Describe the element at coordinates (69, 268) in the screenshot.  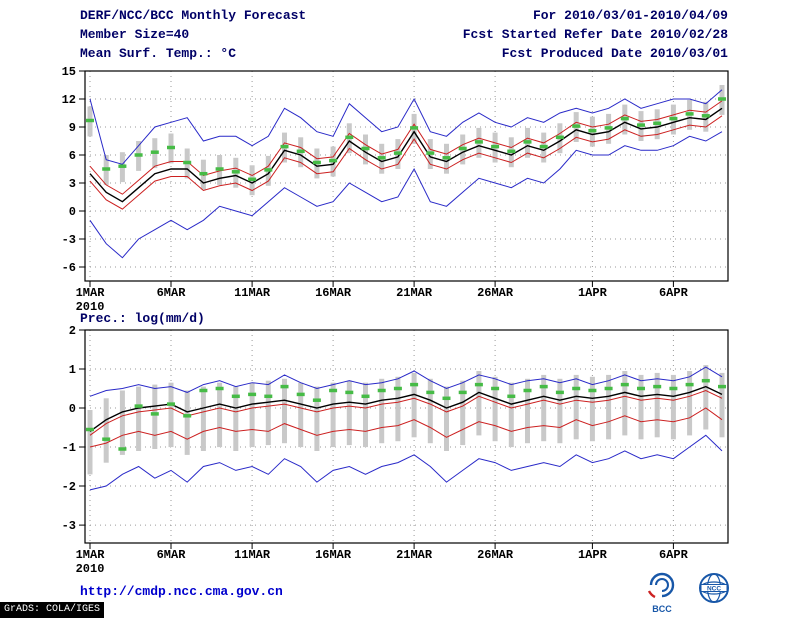
I see `svg-text: -6` at that location.